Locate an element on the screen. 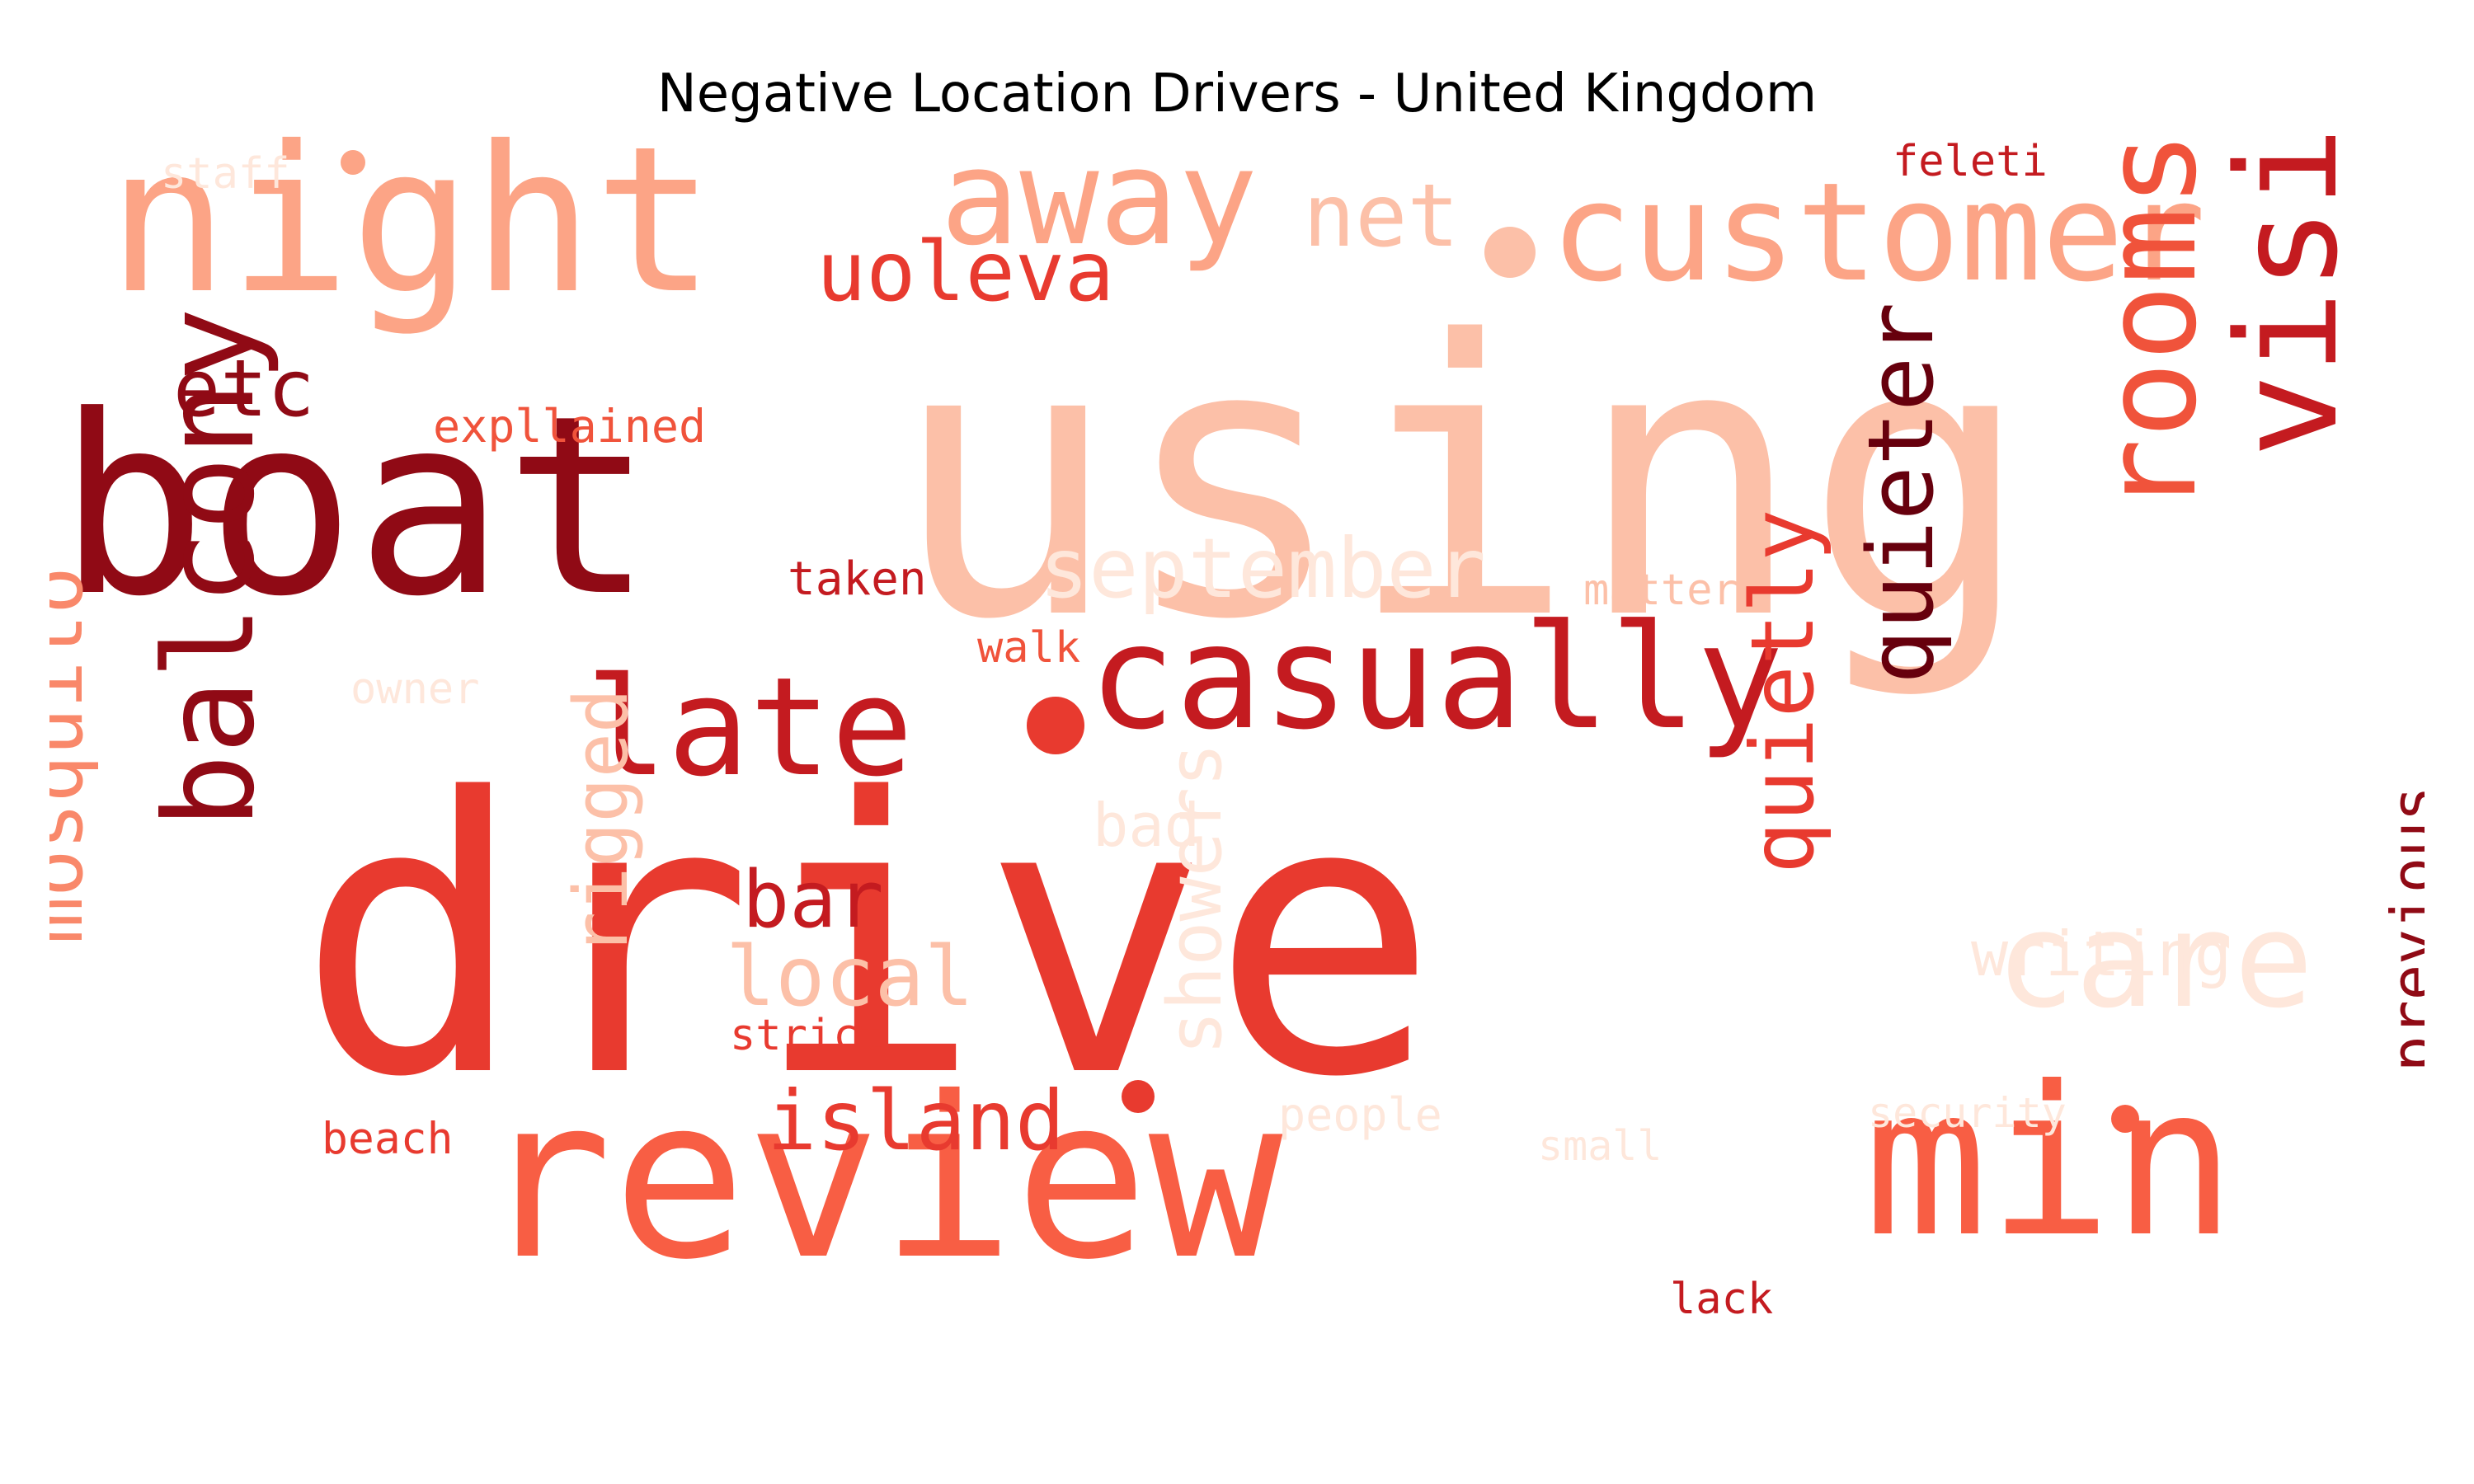 Image resolution: width=2474 pixels, height=1484 pixels. word-beach: beach is located at coordinates (388, 1139).